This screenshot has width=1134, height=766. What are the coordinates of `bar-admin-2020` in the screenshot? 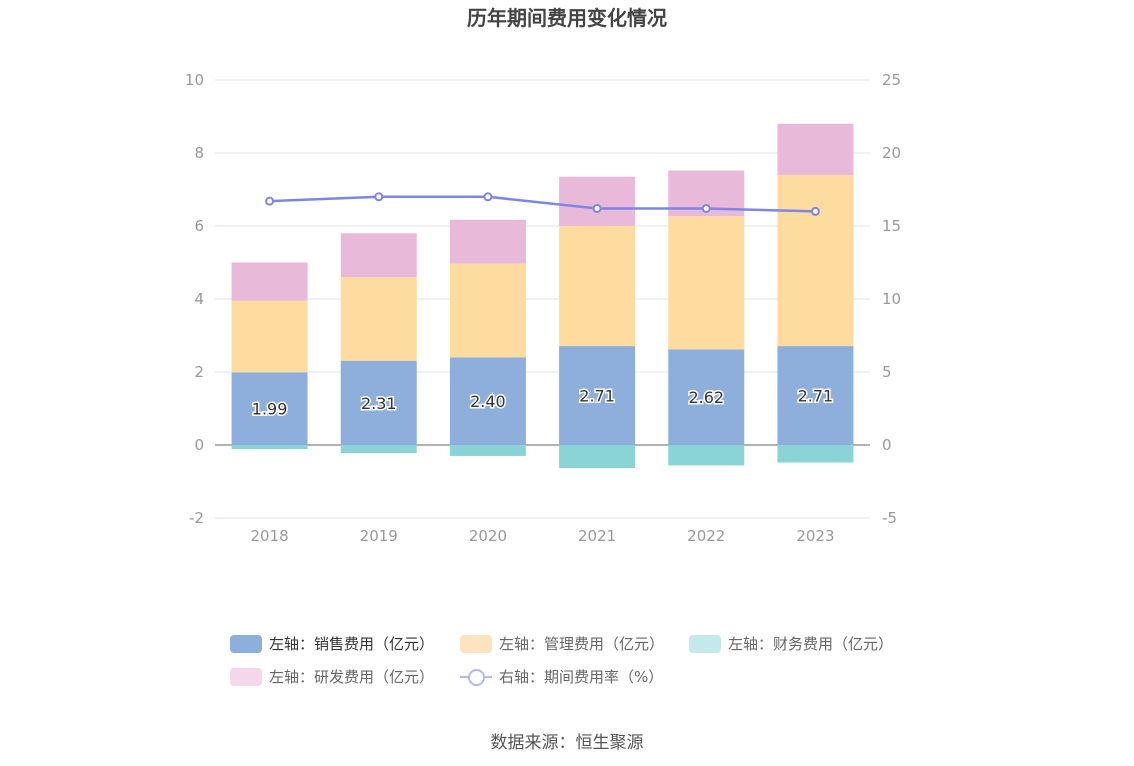 It's located at (487, 310).